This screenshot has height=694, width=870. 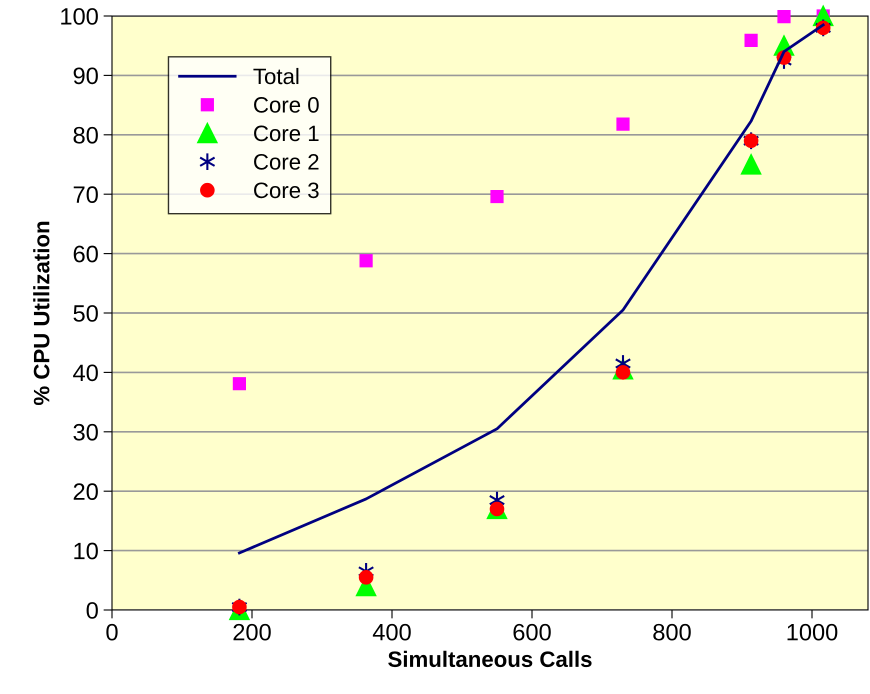 I want to click on x-tick-label: 0, so click(x=112, y=632).